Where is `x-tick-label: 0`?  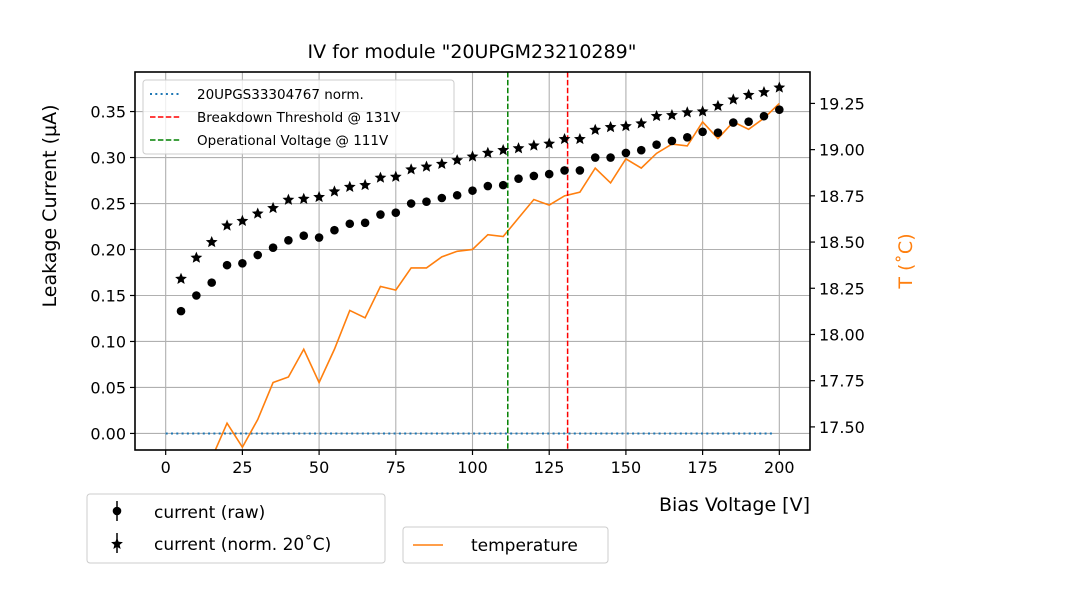 x-tick-label: 0 is located at coordinates (166, 467).